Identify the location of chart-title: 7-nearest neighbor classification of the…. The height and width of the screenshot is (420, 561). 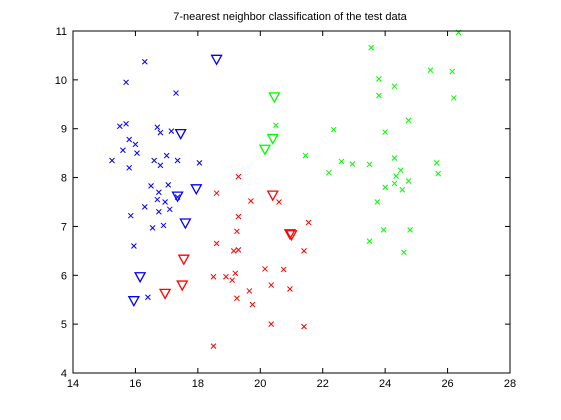
(290, 17).